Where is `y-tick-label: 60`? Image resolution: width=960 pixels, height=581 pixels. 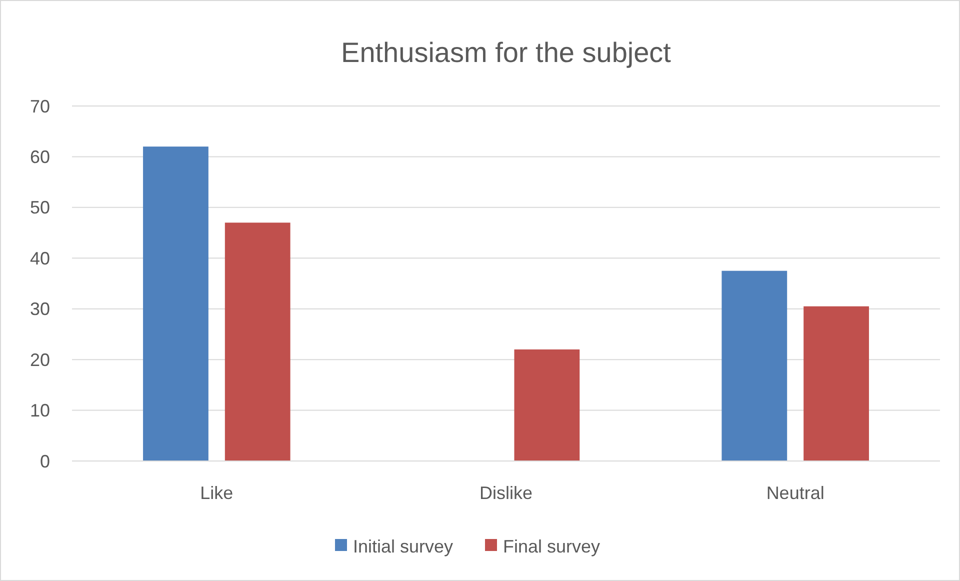
y-tick-label: 60 is located at coordinates (40, 157).